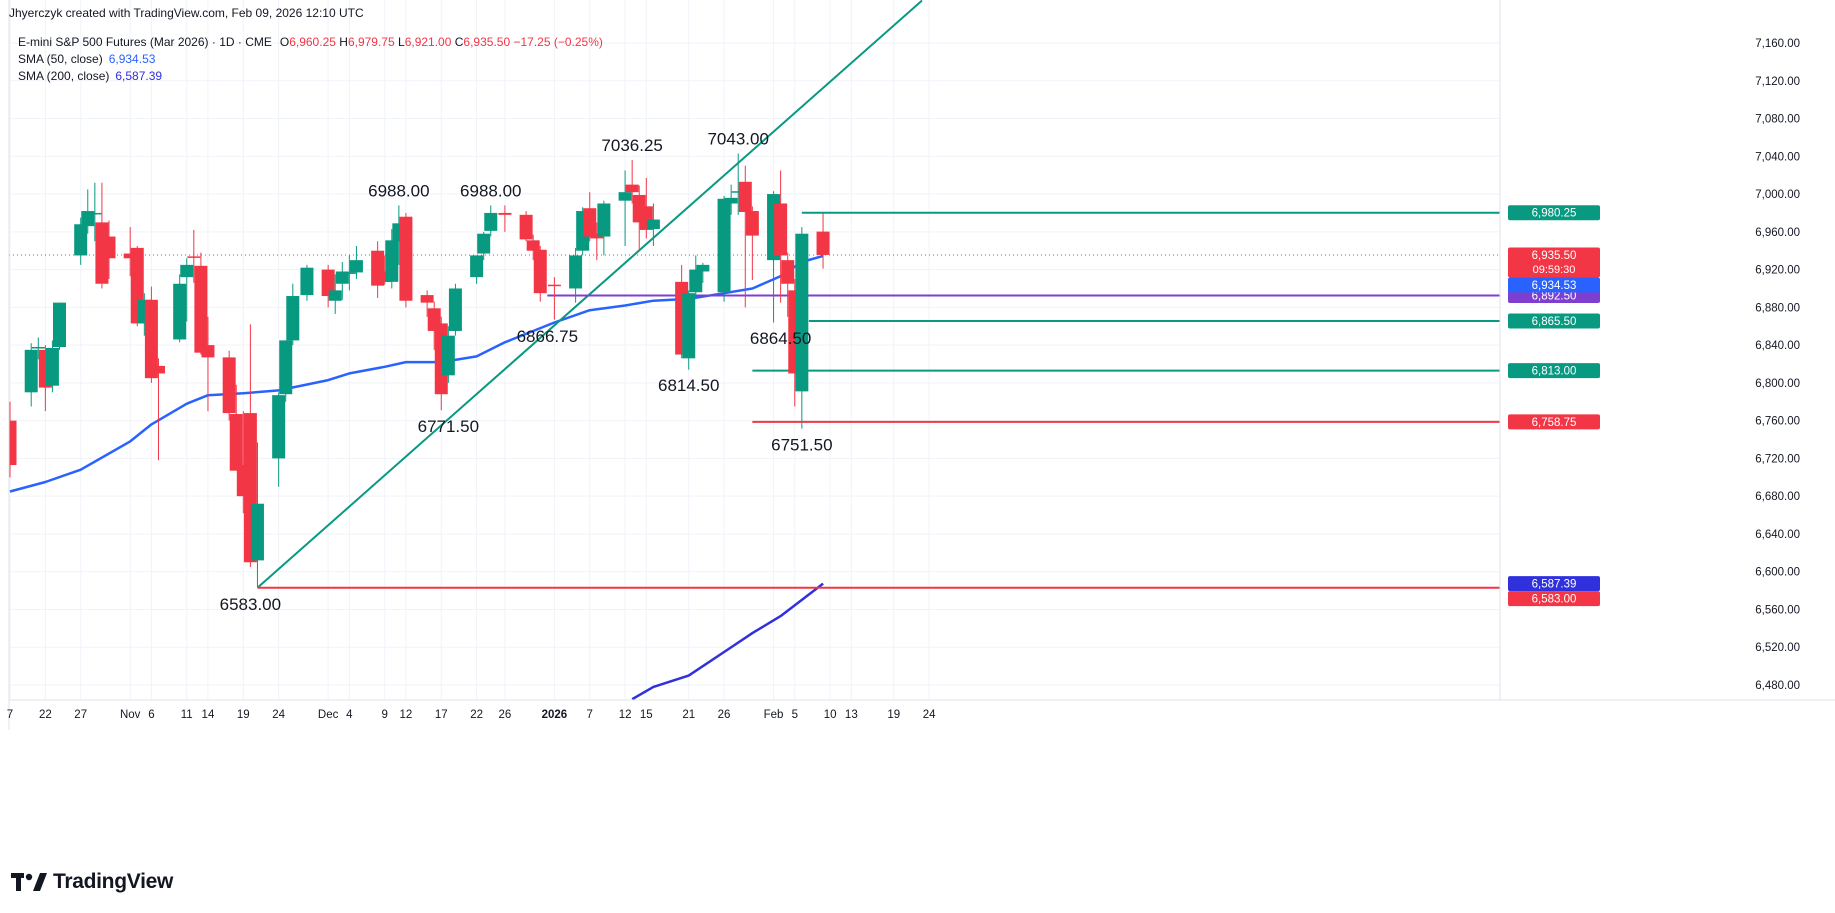 The image size is (1835, 913). Describe the element at coordinates (1777, 422) in the screenshot. I see `y-tick-label: 6,760.00` at that location.